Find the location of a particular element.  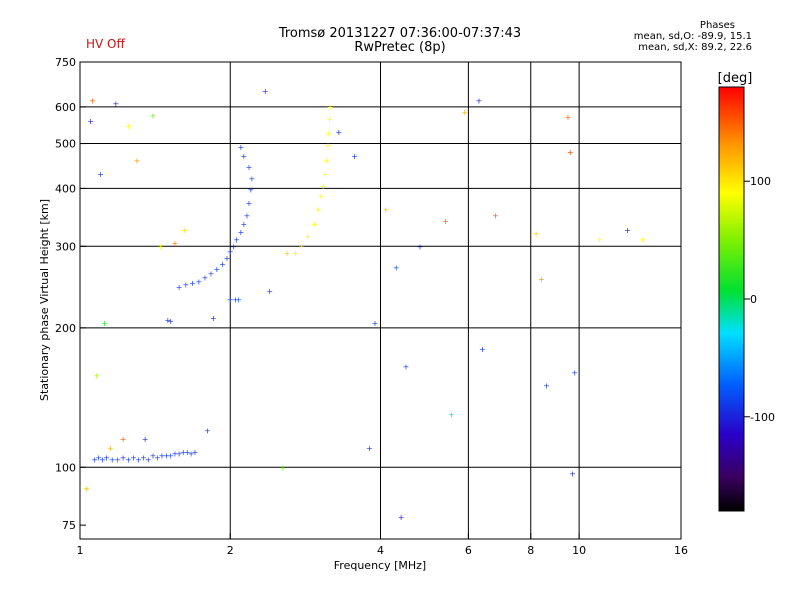

x-tick-label: 4 is located at coordinates (380, 550).